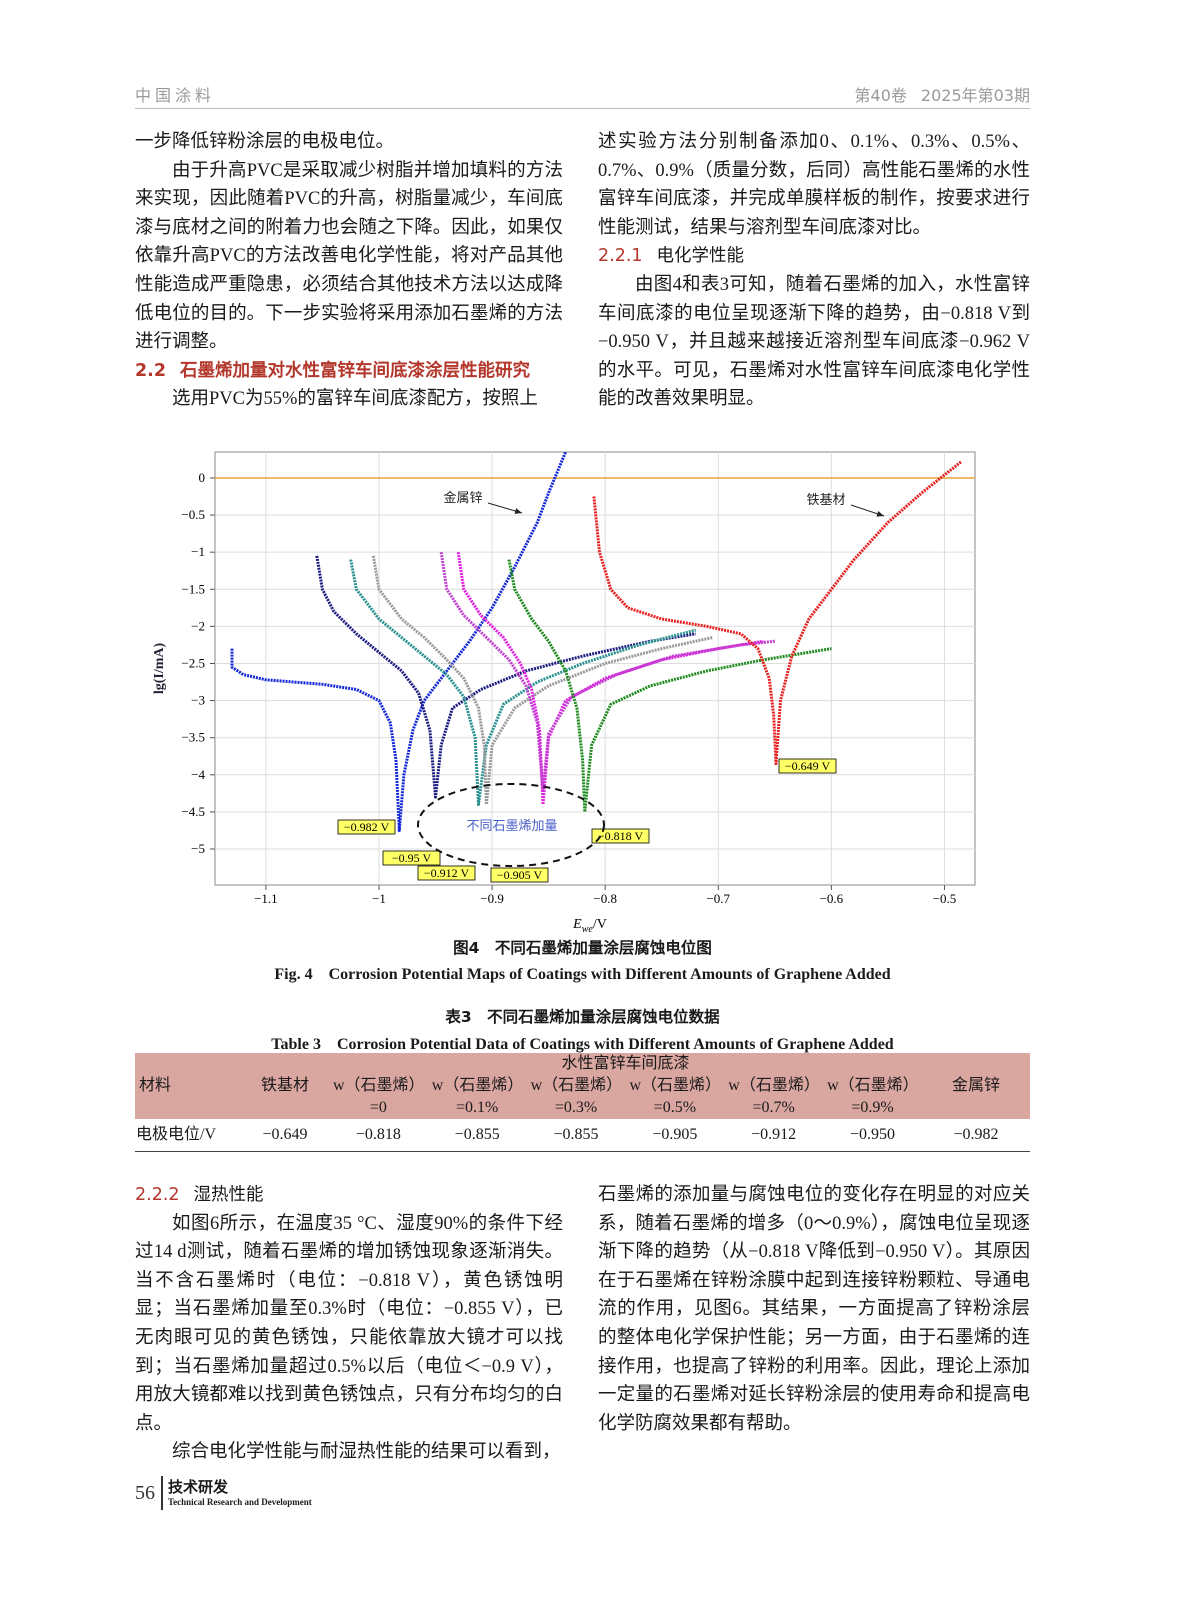 The width and height of the screenshot is (1187, 1600). I want to click on y-tick-label: −5, so click(198, 848).